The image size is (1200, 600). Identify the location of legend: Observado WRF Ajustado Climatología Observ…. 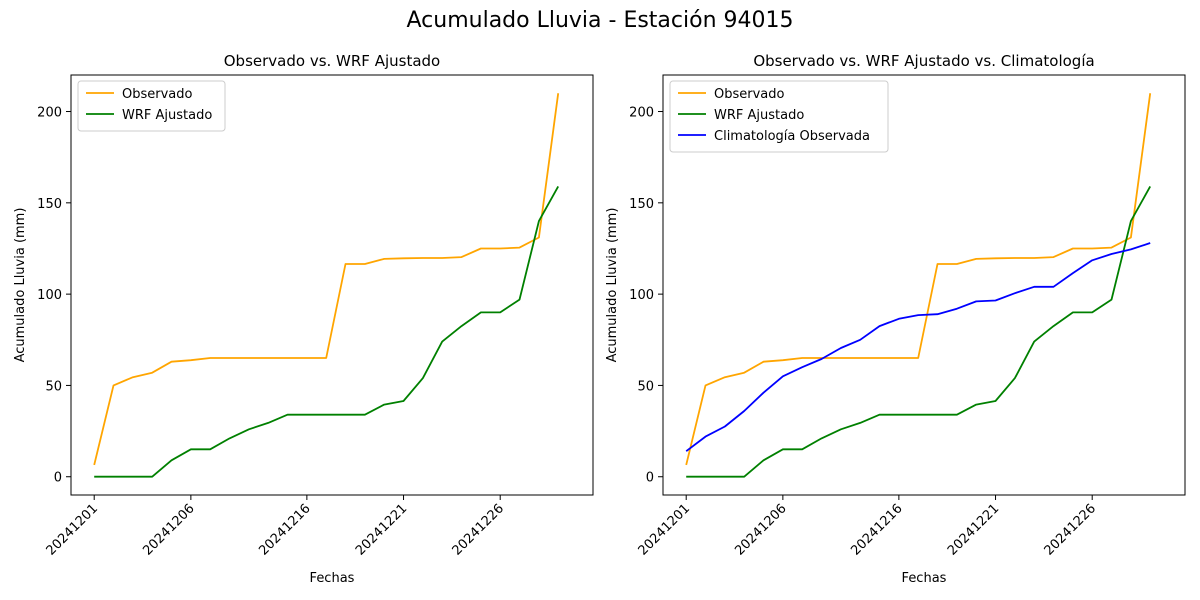
(779, 116).